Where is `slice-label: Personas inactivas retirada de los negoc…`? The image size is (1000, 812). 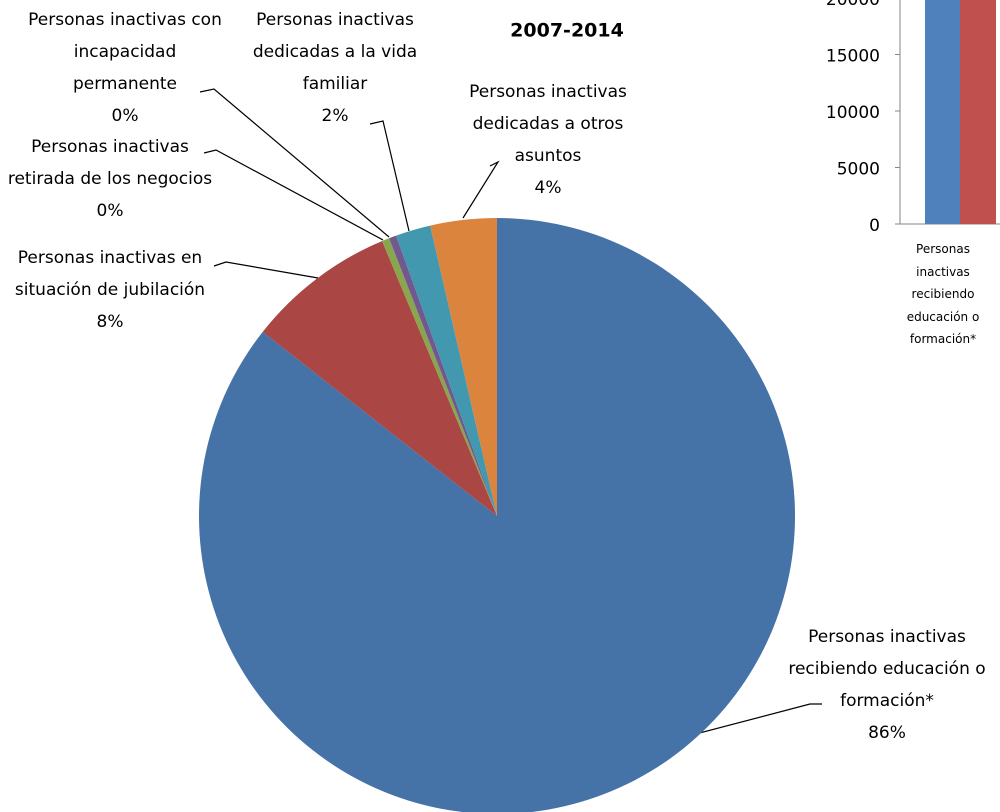 slice-label: Personas inactivas retirada de los negoc… is located at coordinates (110, 179).